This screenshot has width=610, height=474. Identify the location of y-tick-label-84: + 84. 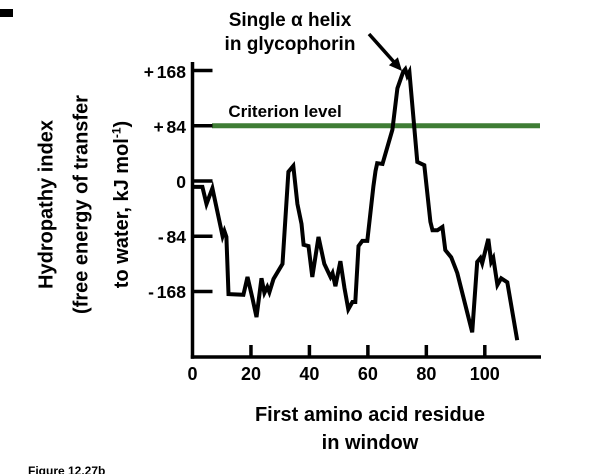
(169, 126).